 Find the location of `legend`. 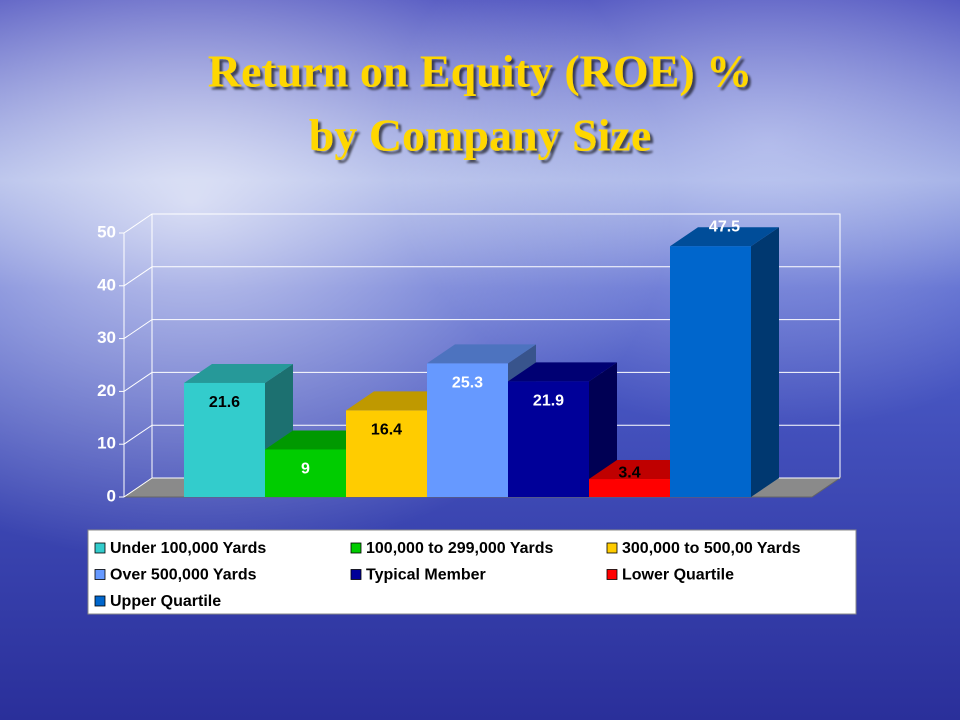

legend is located at coordinates (472, 572).